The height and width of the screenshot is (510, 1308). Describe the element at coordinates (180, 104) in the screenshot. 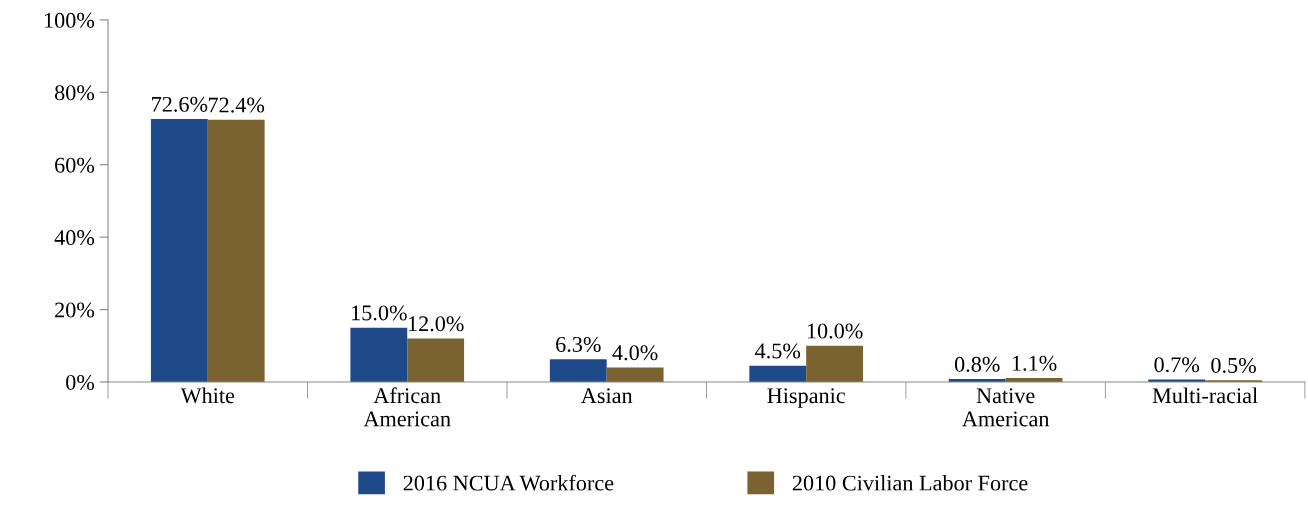

I see `data-label: 72.6%` at that location.